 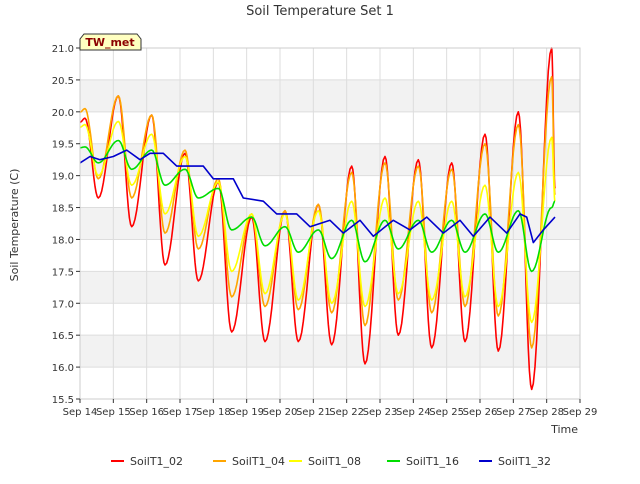 I want to click on legend-label: SoilT1_08, so click(x=334, y=461).